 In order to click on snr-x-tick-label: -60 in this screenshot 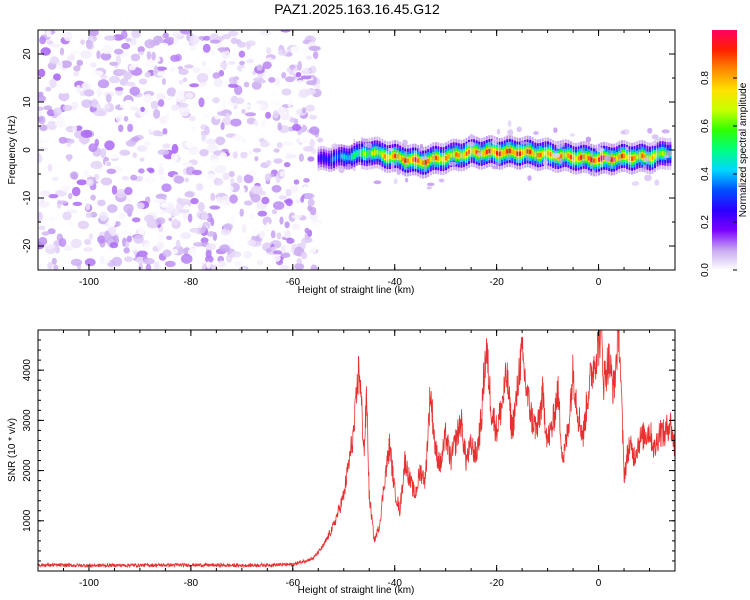, I will do `click(293, 583)`.